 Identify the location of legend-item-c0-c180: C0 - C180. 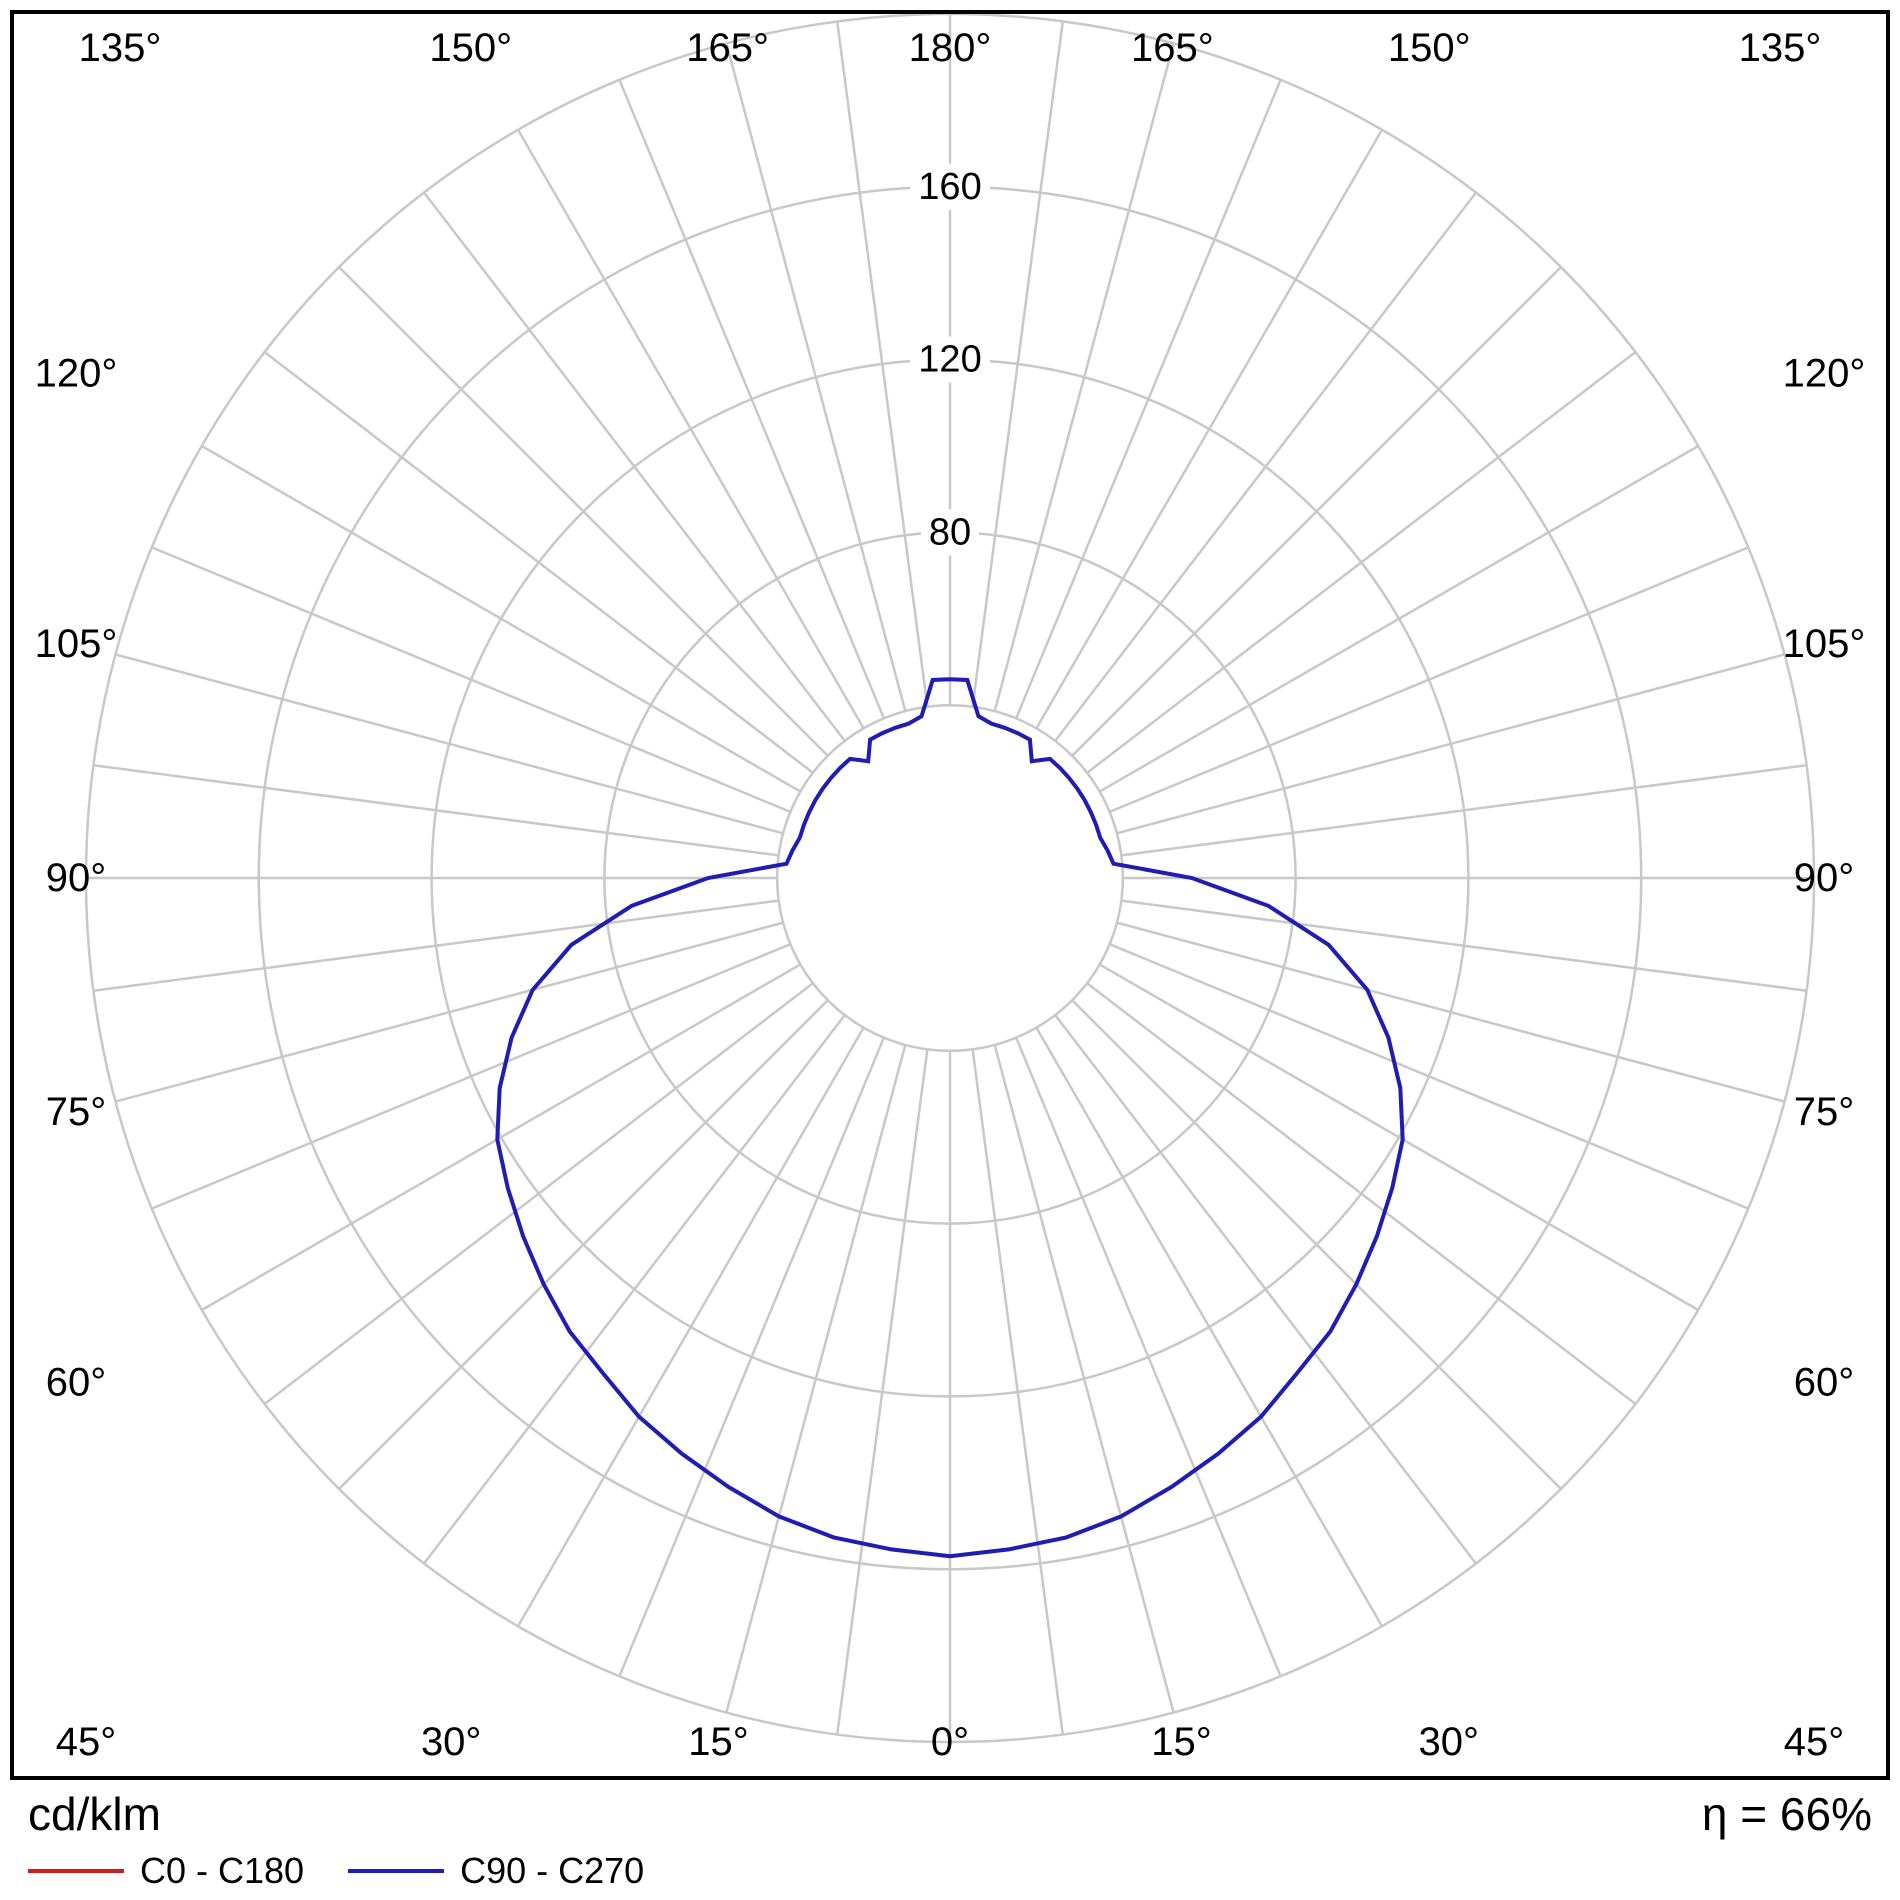
(166, 1871).